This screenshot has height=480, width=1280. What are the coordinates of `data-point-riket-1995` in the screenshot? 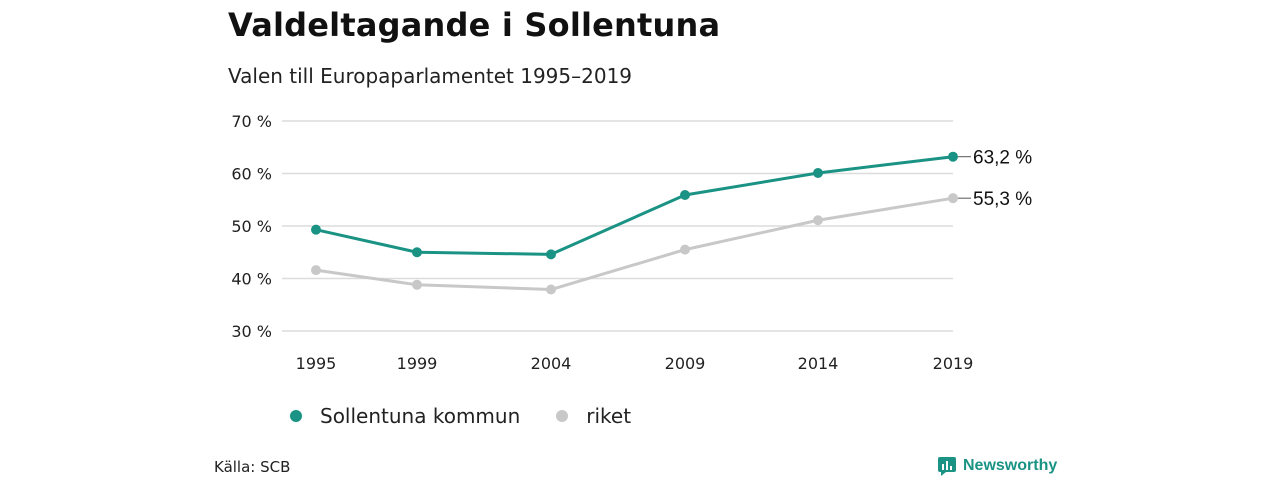 It's located at (316, 270).